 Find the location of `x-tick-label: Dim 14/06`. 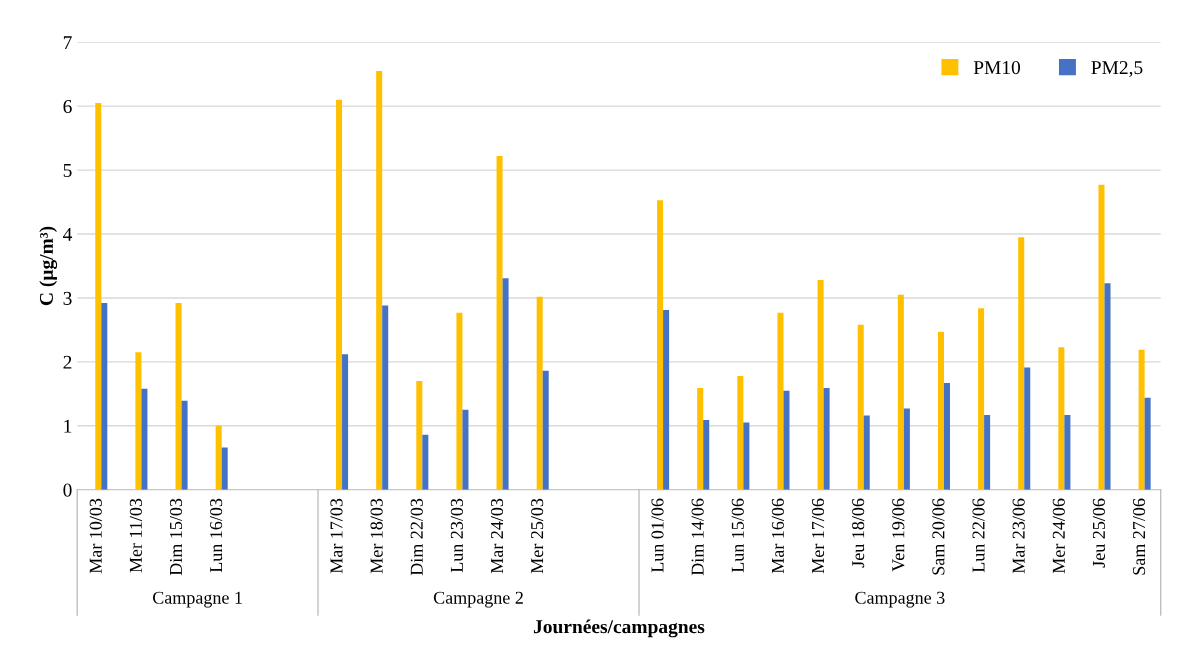

x-tick-label: Dim 14/06 is located at coordinates (697, 537).